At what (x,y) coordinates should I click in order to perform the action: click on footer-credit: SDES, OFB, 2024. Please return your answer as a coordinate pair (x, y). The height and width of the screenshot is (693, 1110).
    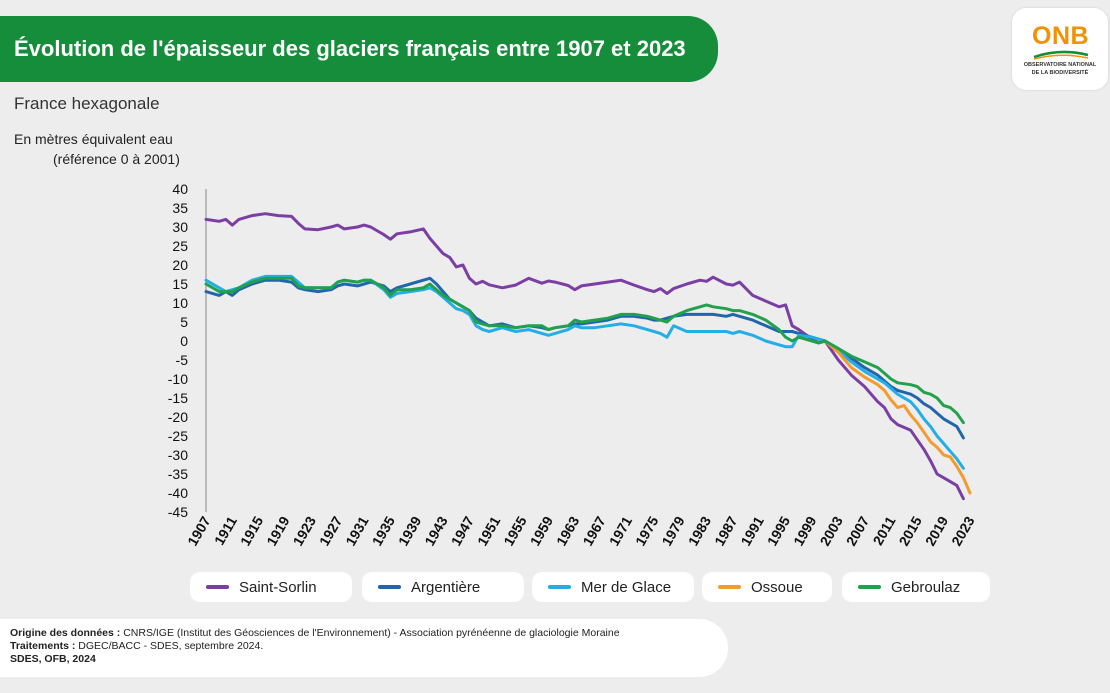
    Looking at the image, I should click on (53, 659).